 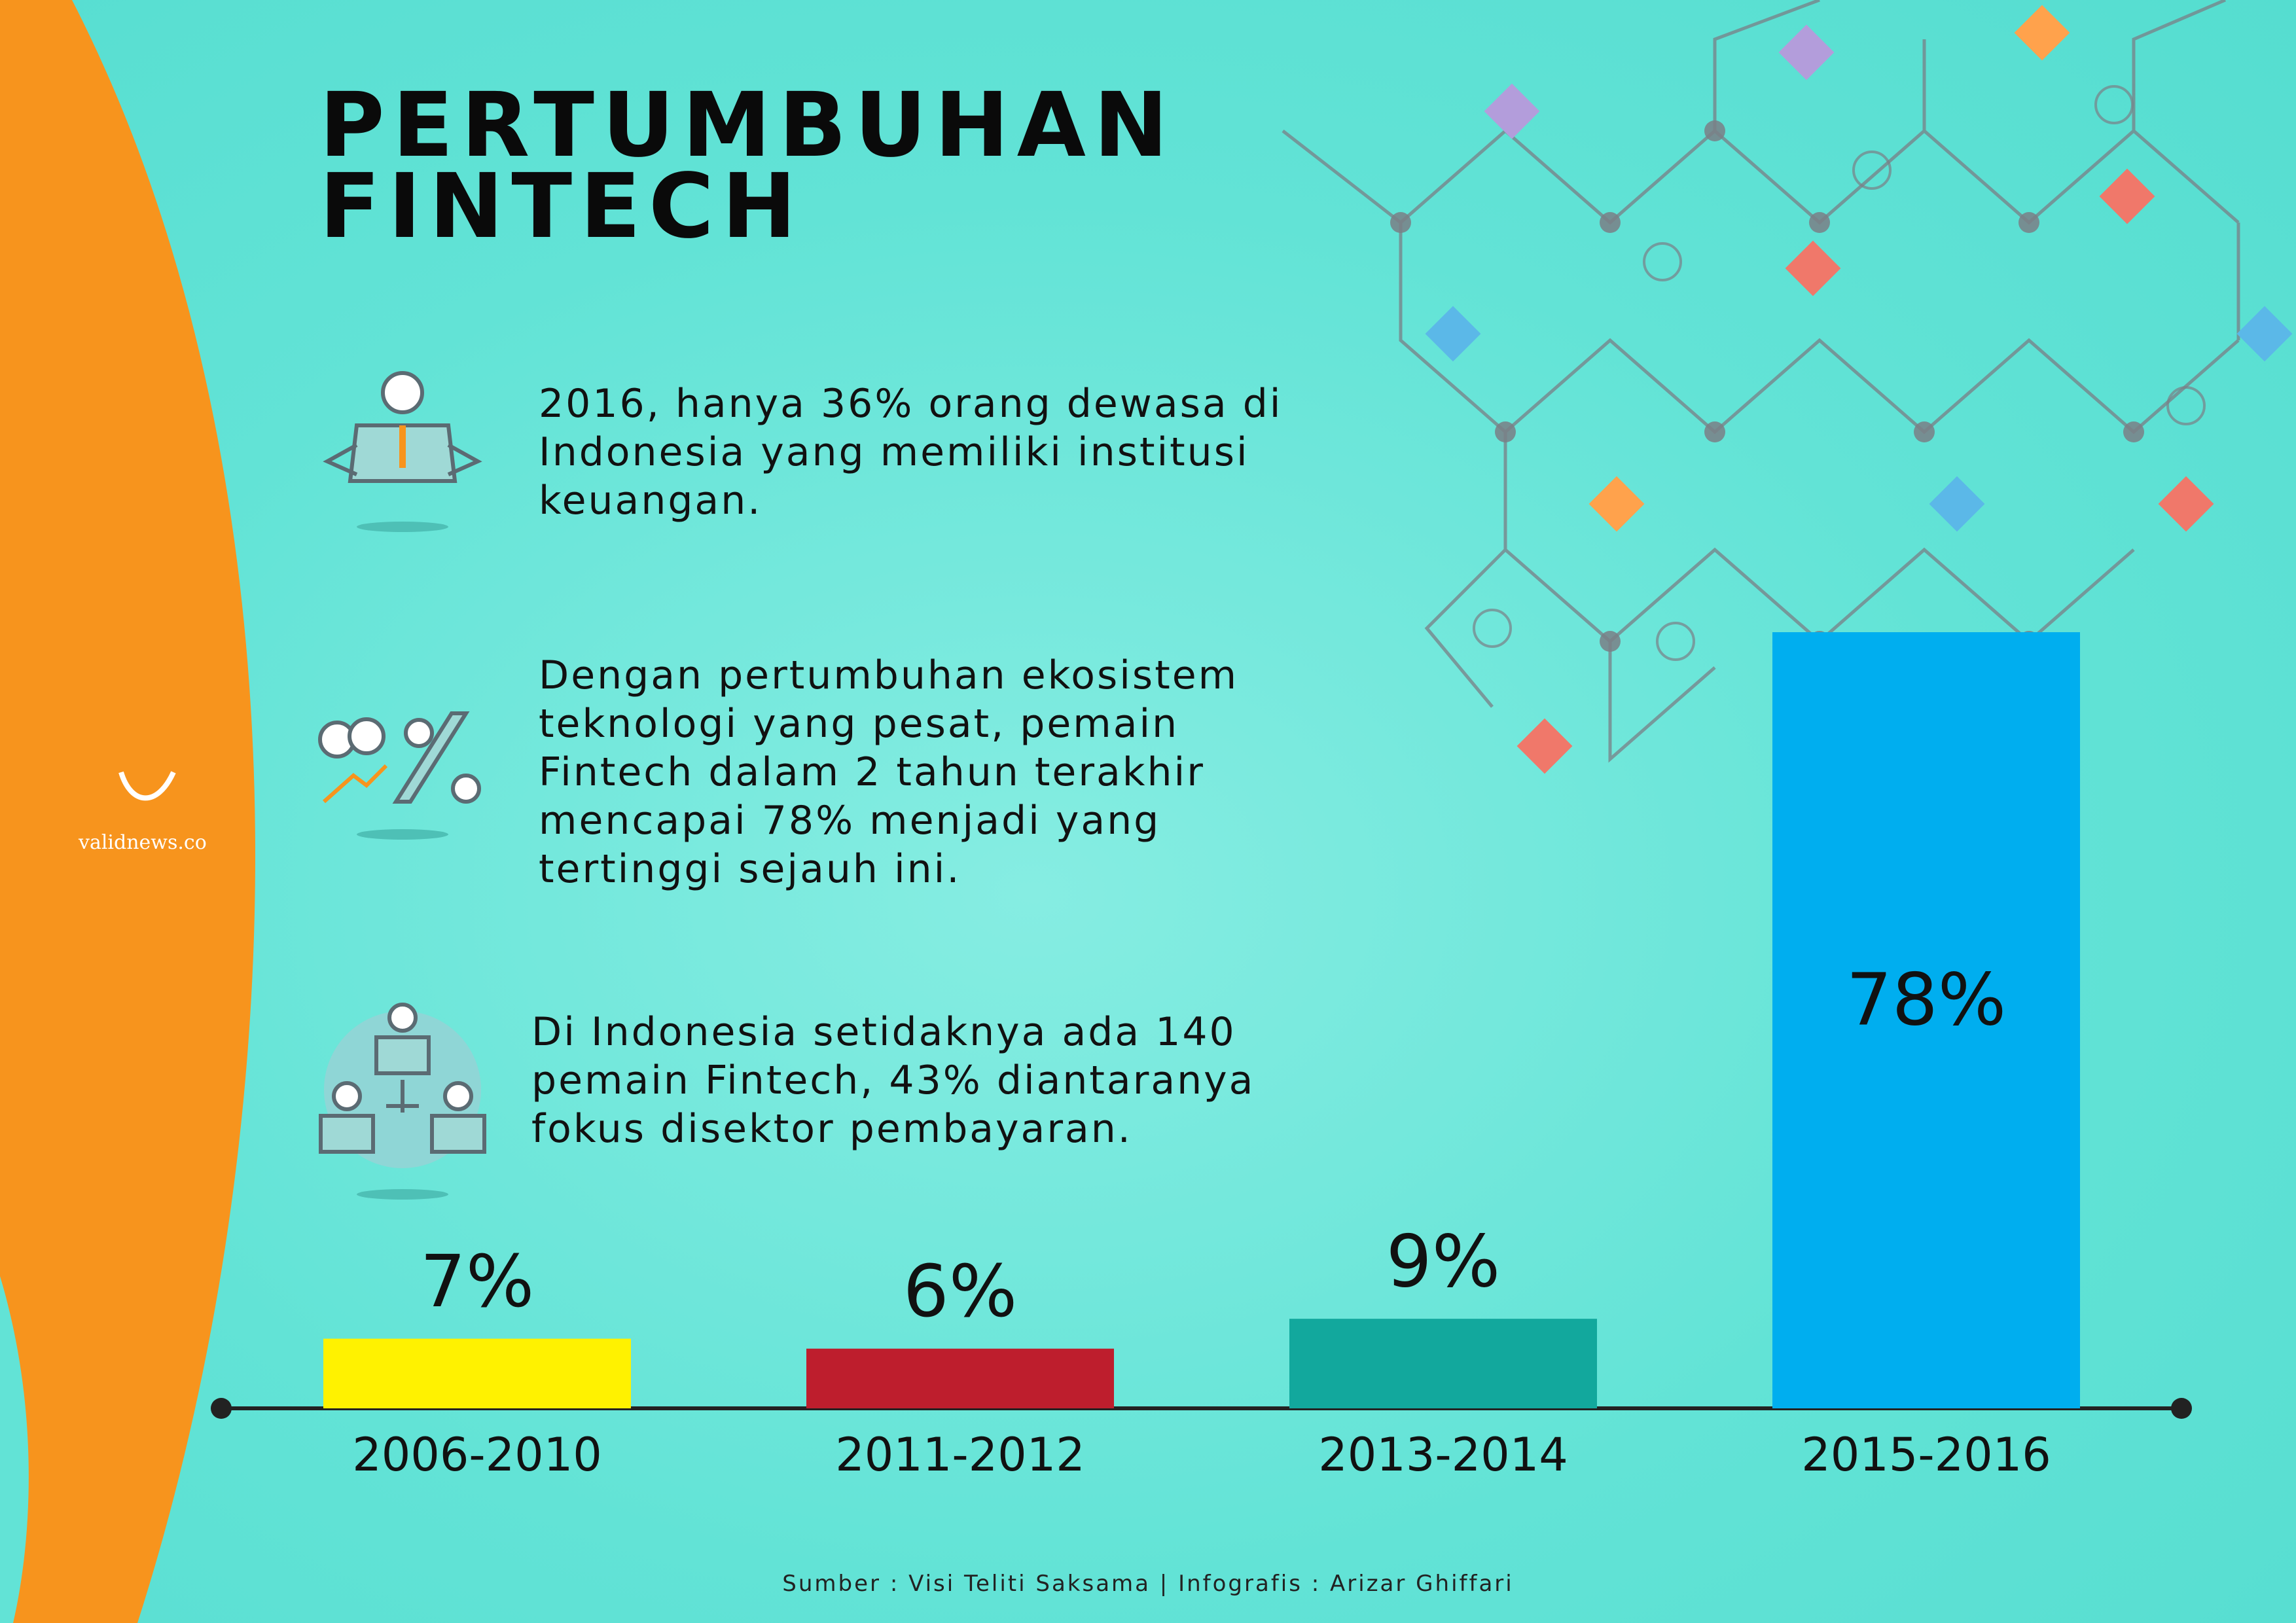 What do you see at coordinates (143, 842) in the screenshot?
I see `logo: validnews.co` at bounding box center [143, 842].